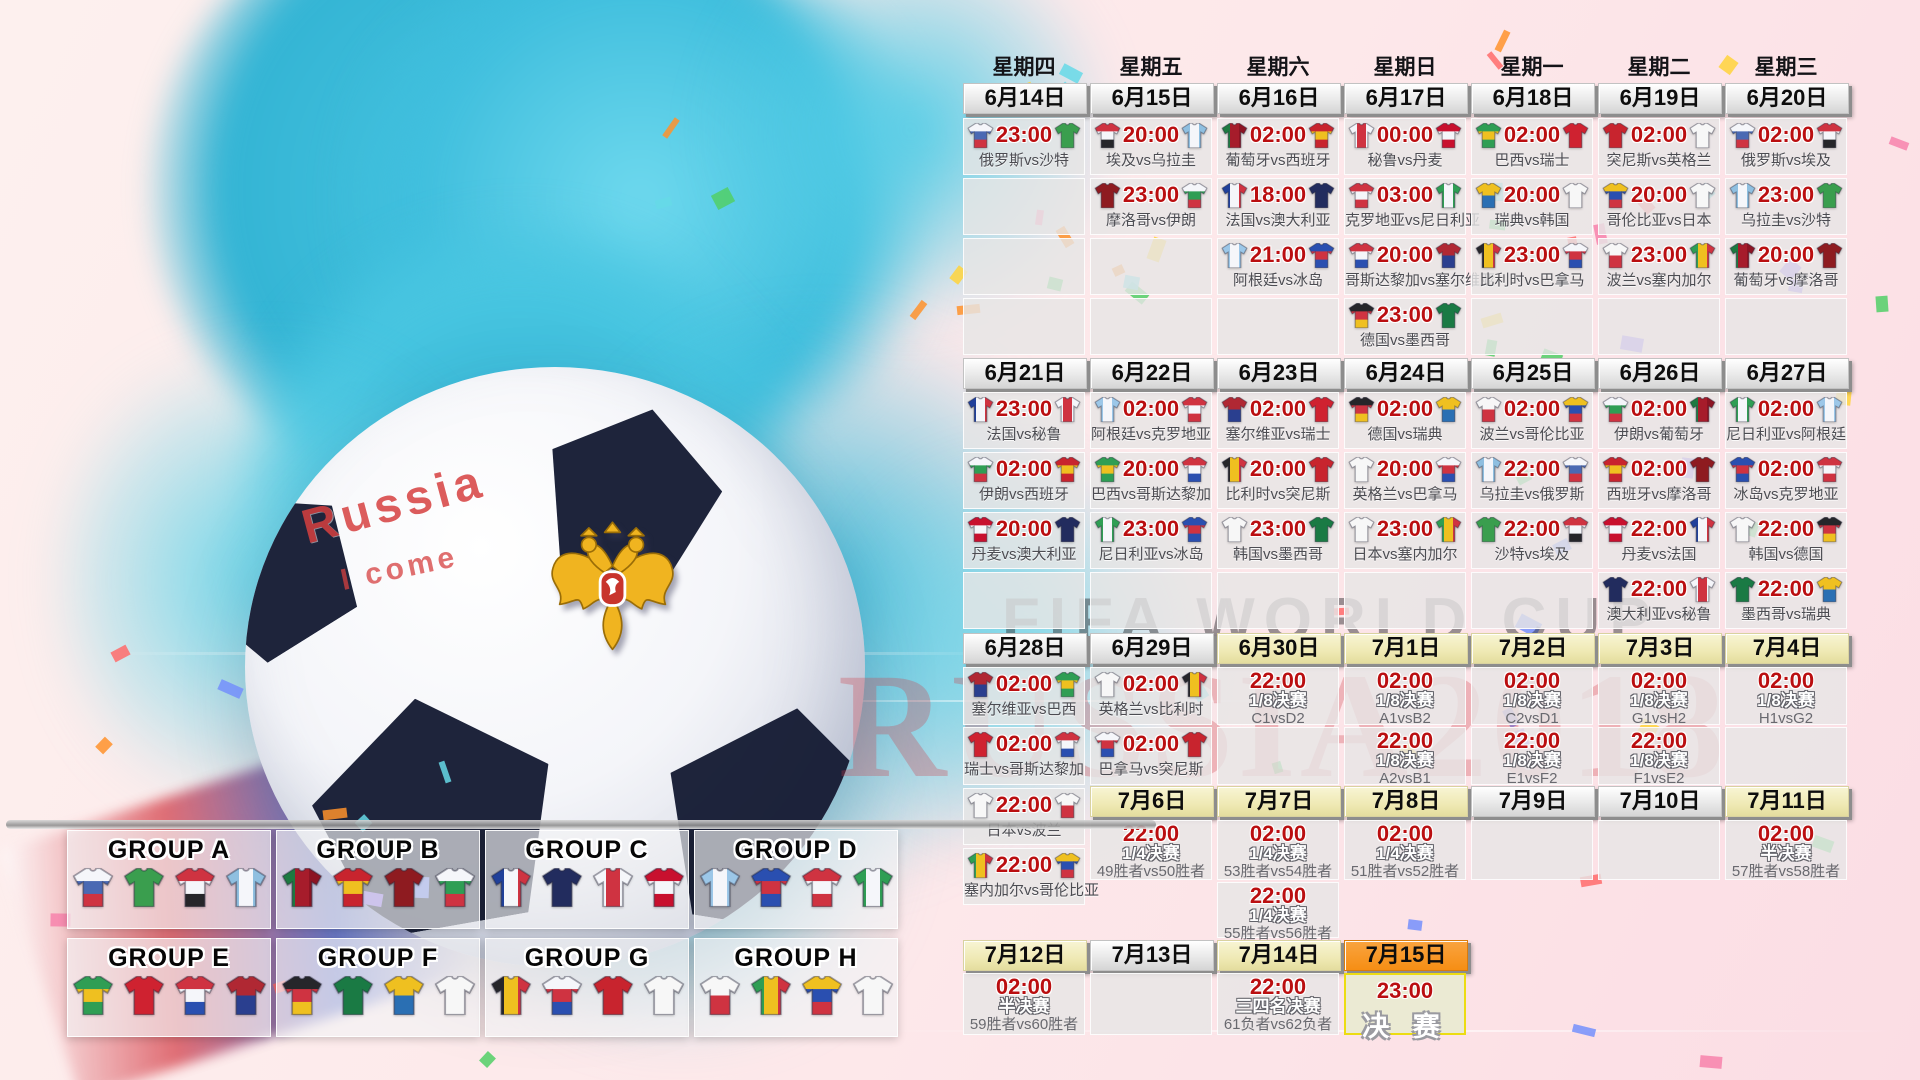 This screenshot has height=1080, width=1920. What do you see at coordinates (1151, 850) in the screenshot?
I see `knockout-cell: 22:00 1/4决赛 49胜者vs50胜者` at bounding box center [1151, 850].